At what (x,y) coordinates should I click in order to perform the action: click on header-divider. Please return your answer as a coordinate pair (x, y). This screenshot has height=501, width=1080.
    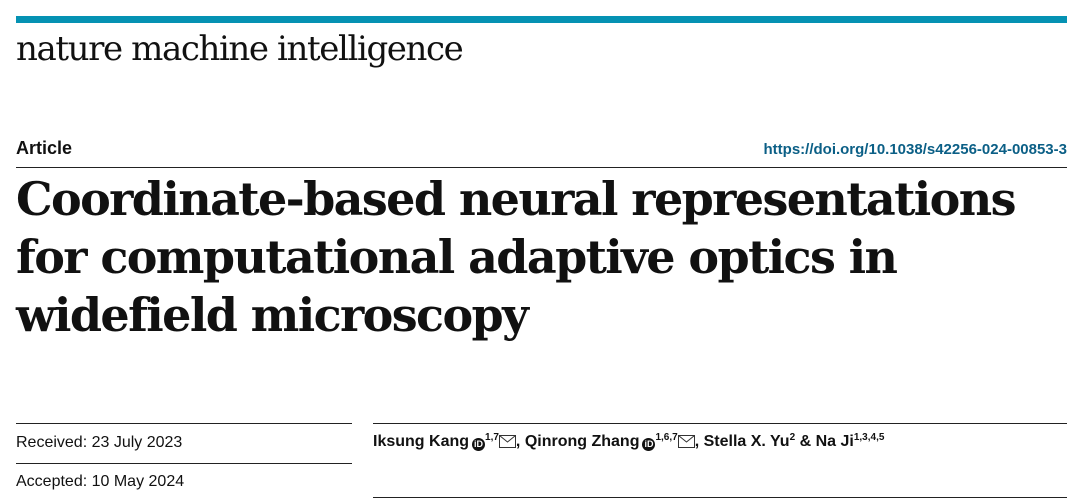
    Looking at the image, I should click on (541, 167).